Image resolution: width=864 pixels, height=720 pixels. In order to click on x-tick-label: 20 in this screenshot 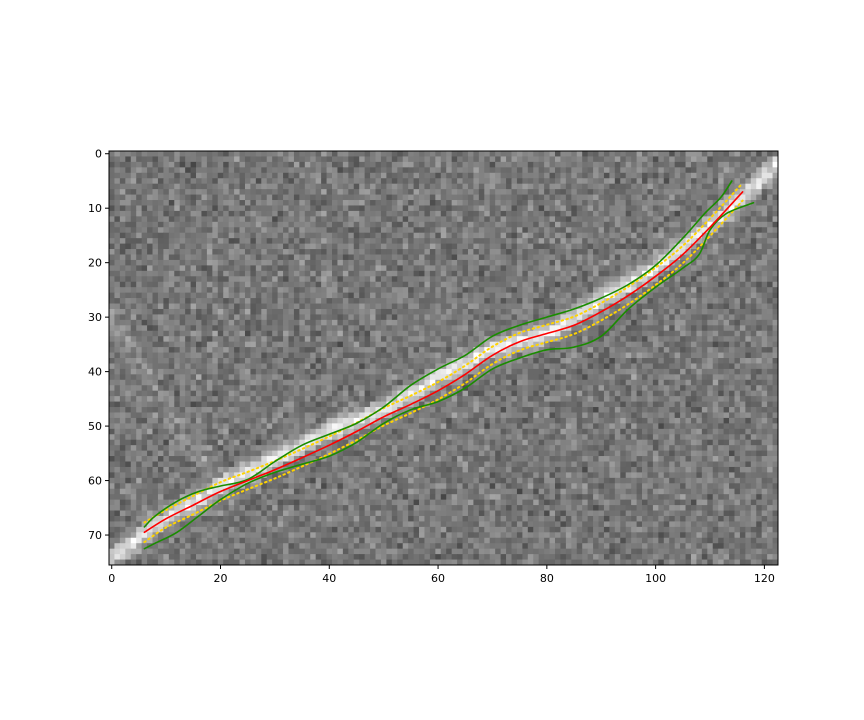, I will do `click(221, 578)`.